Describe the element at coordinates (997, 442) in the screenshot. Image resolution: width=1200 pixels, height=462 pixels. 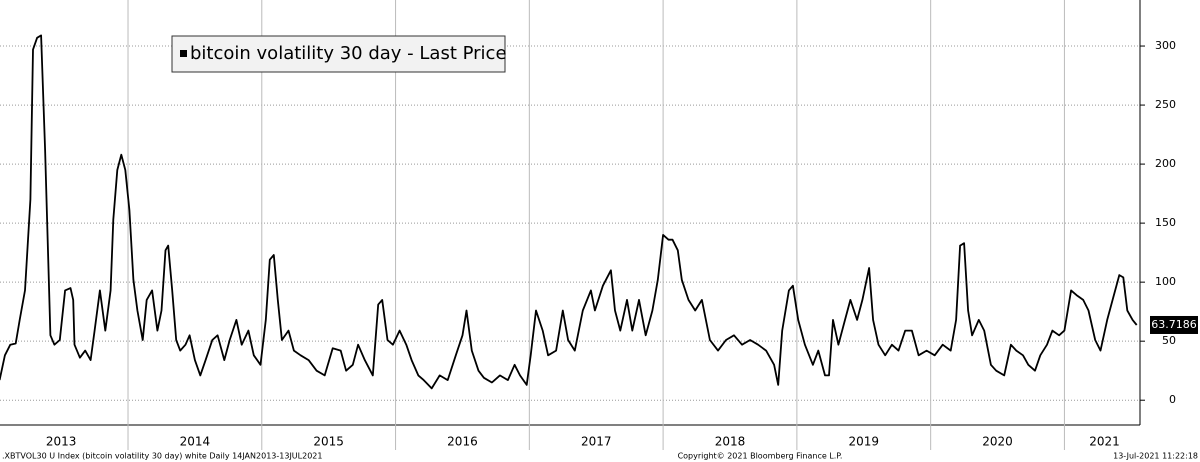
I see `x-tick-label: 2020` at that location.